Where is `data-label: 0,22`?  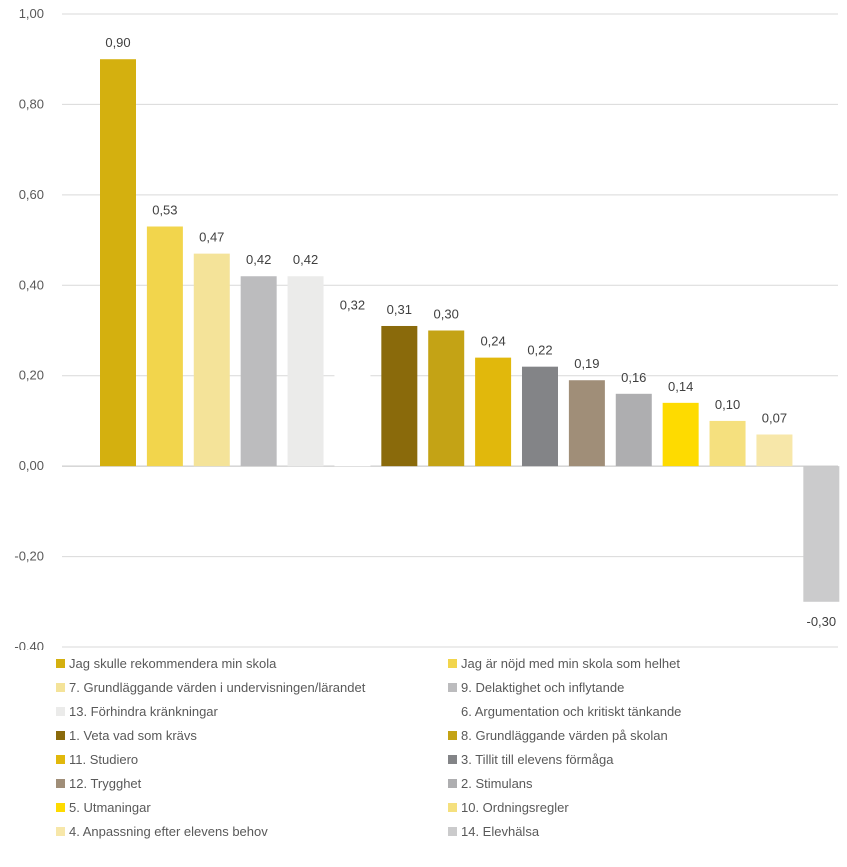 data-label: 0,22 is located at coordinates (539, 350).